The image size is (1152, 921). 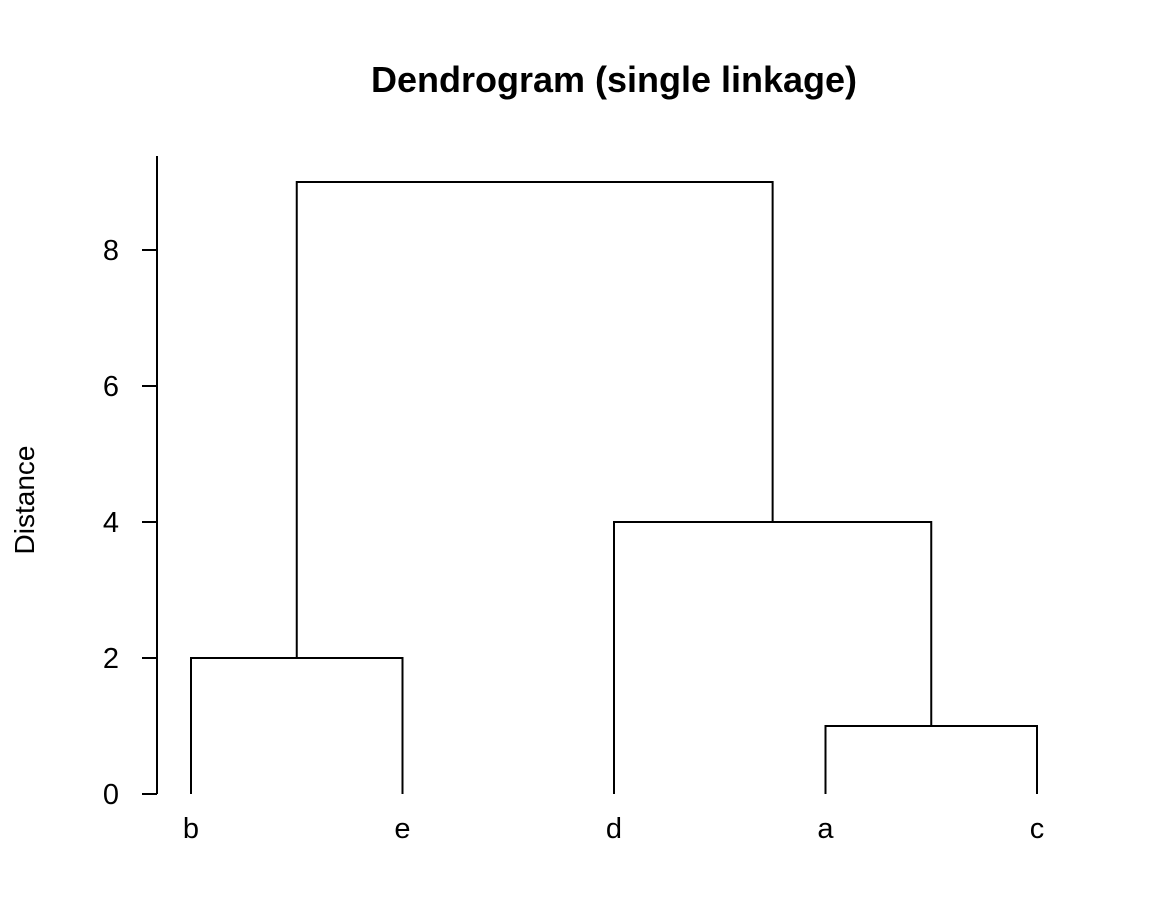 What do you see at coordinates (1037, 829) in the screenshot?
I see `leaf-label-c: c` at bounding box center [1037, 829].